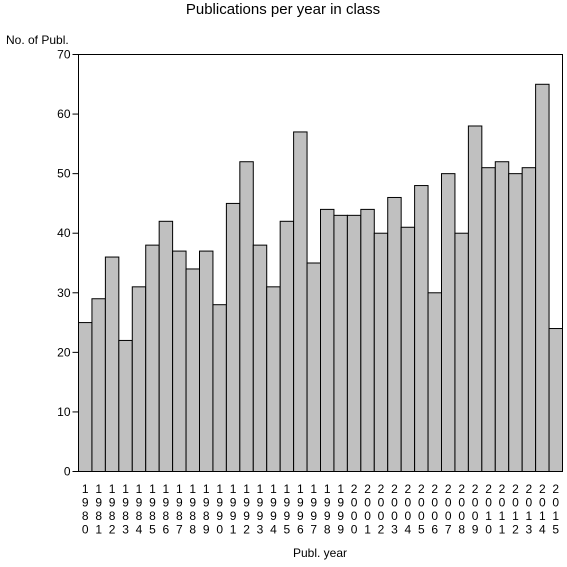  I want to click on bar-2009, so click(475, 298).